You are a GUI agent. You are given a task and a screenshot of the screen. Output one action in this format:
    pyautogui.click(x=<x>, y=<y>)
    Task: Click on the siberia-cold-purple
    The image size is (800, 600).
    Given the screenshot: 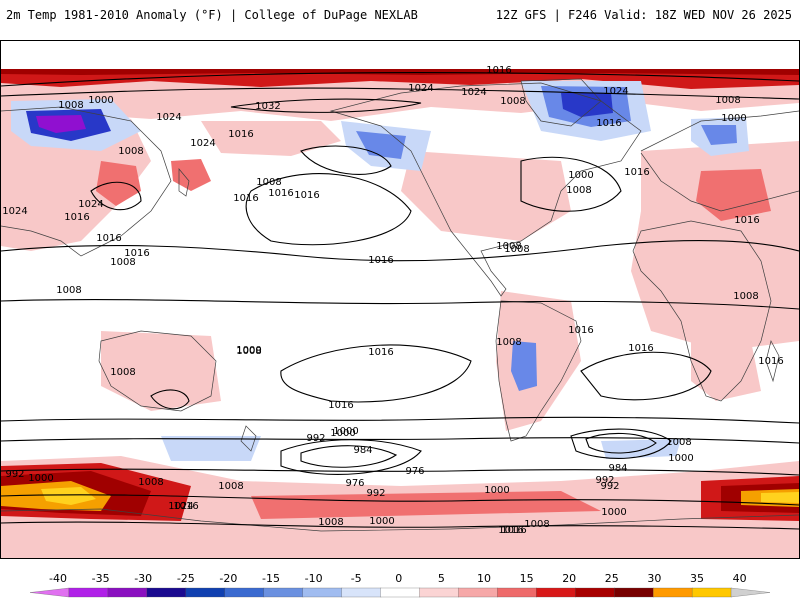 What is the action you would take?
    pyautogui.click(x=61, y=124)
    